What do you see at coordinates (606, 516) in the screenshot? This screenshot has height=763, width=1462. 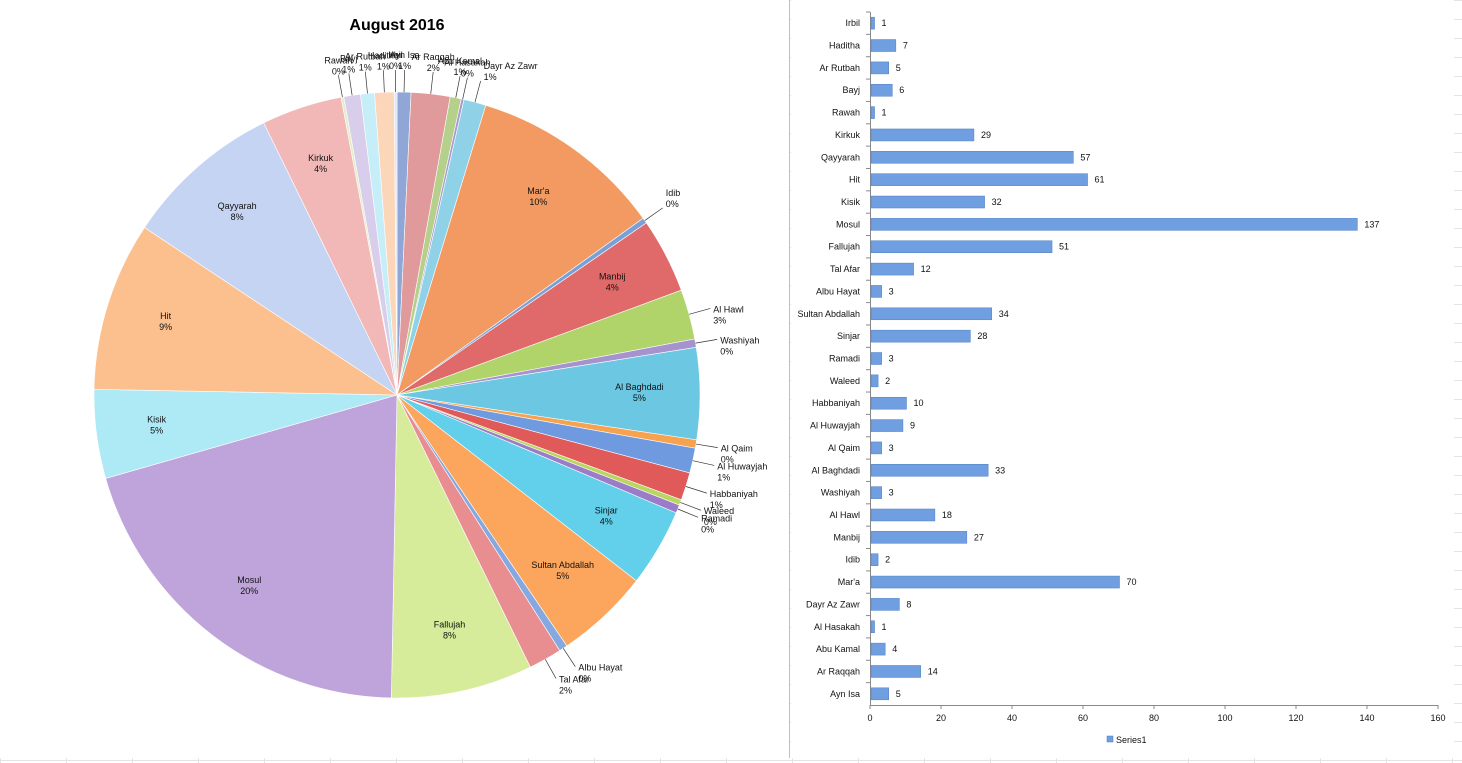 I see `pie-label-sinjar: Sinjar 4%` at bounding box center [606, 516].